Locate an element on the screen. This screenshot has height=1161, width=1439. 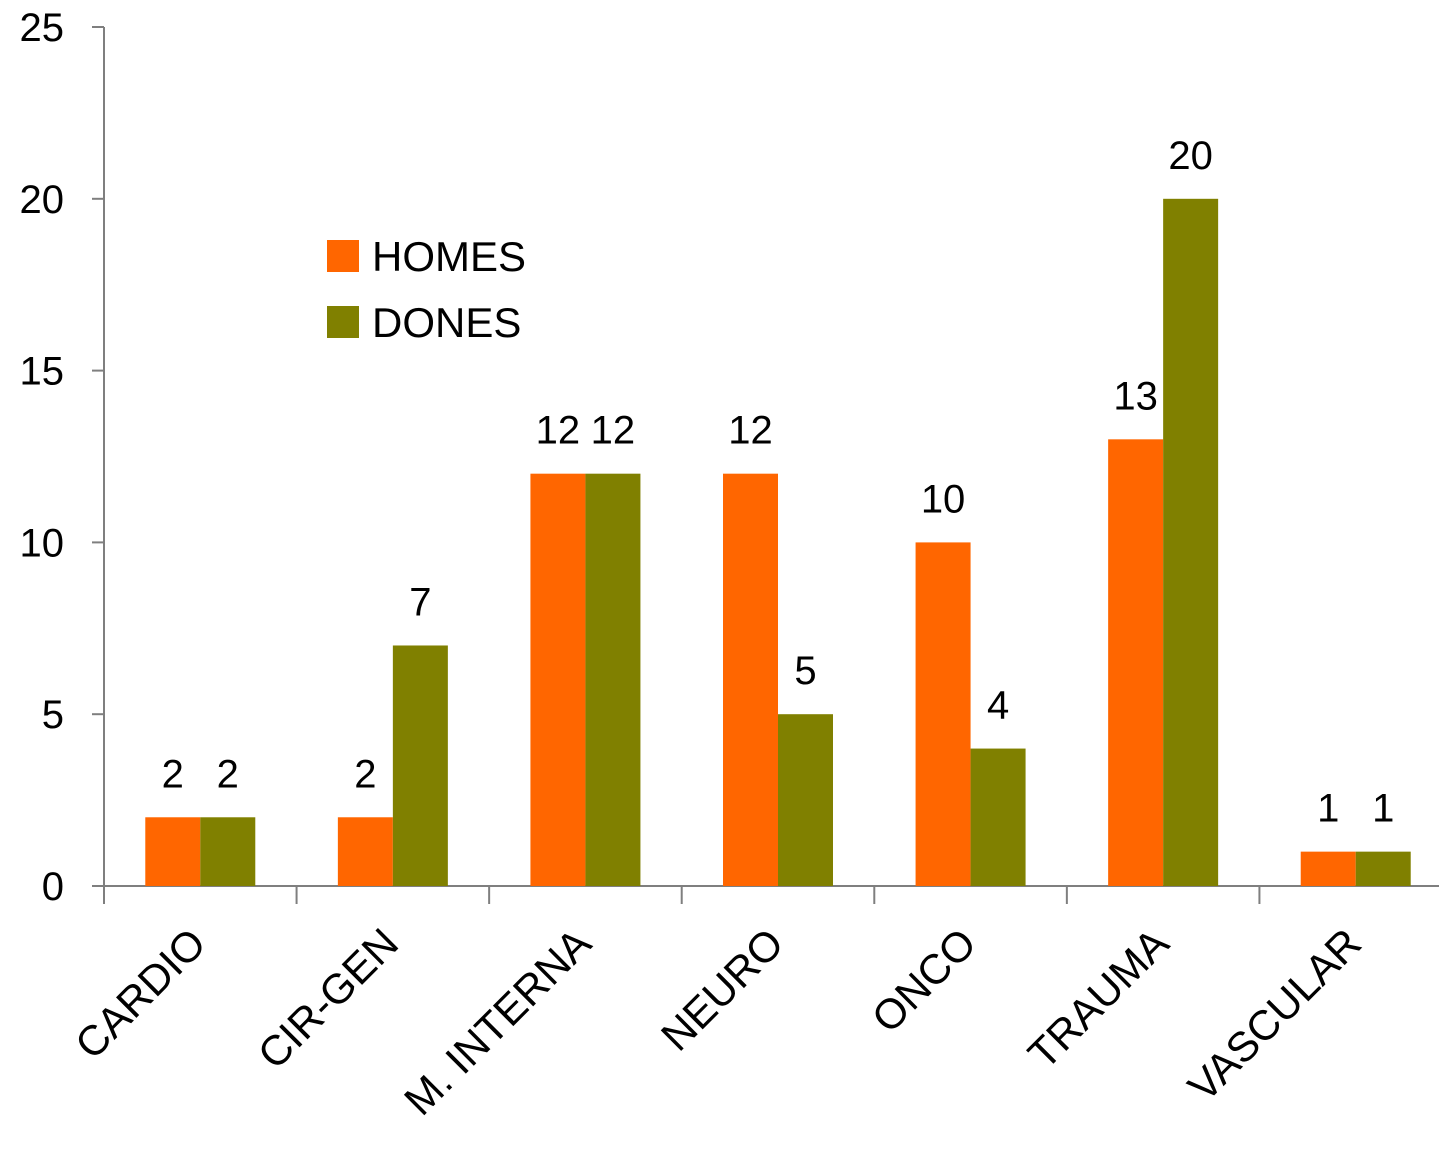
legend: HOMES DONES is located at coordinates (426, 289).